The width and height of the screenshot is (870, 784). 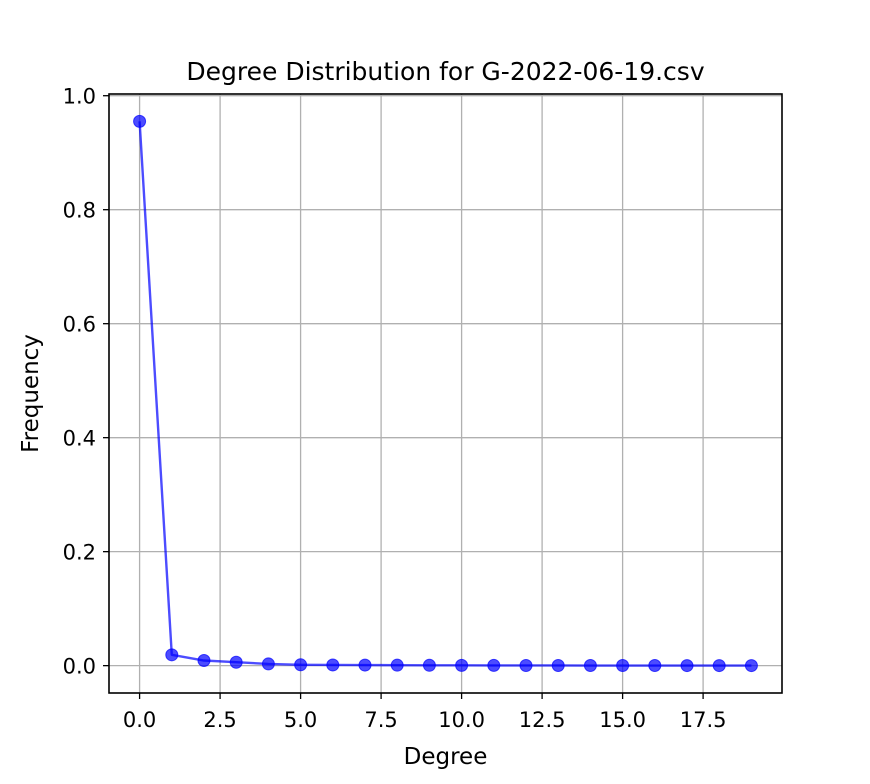 I want to click on x-tick-label: 5.0, so click(x=300, y=720).